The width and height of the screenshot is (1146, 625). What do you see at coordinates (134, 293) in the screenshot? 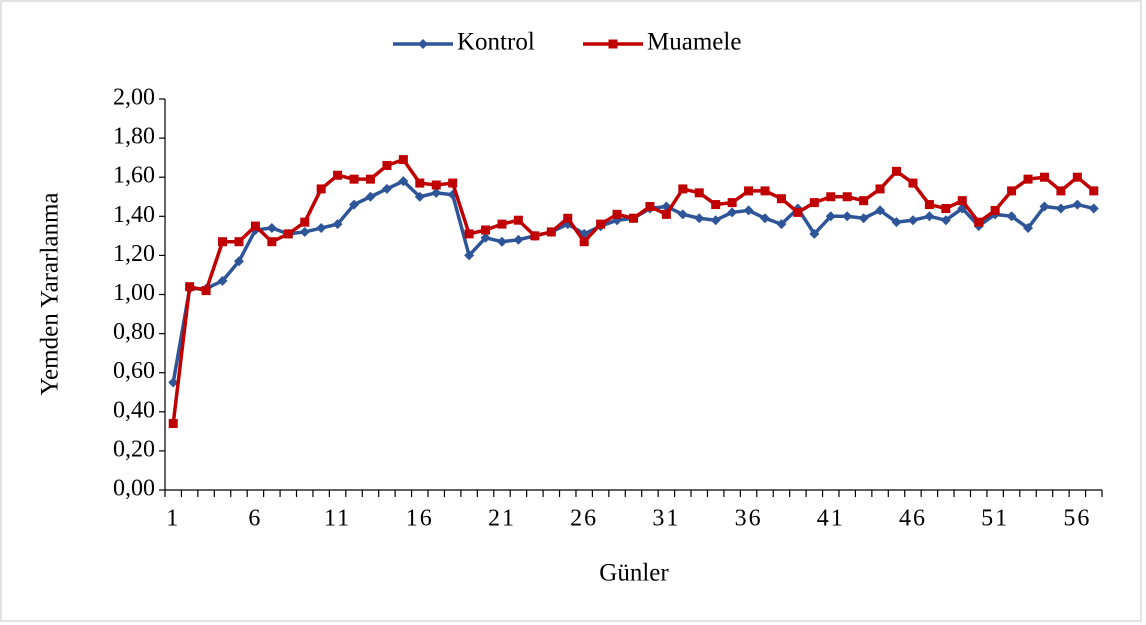
I see `y-tick-label: 1,00` at bounding box center [134, 293].